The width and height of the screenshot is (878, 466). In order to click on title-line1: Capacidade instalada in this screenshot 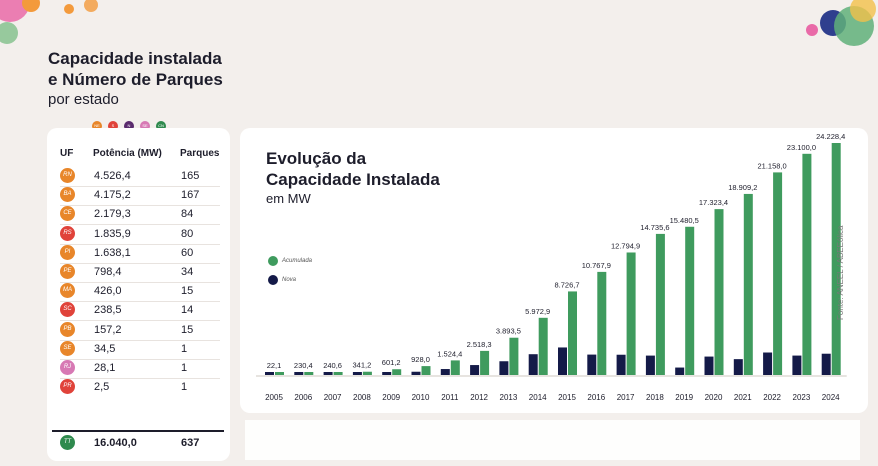, I will do `click(135, 58)`.